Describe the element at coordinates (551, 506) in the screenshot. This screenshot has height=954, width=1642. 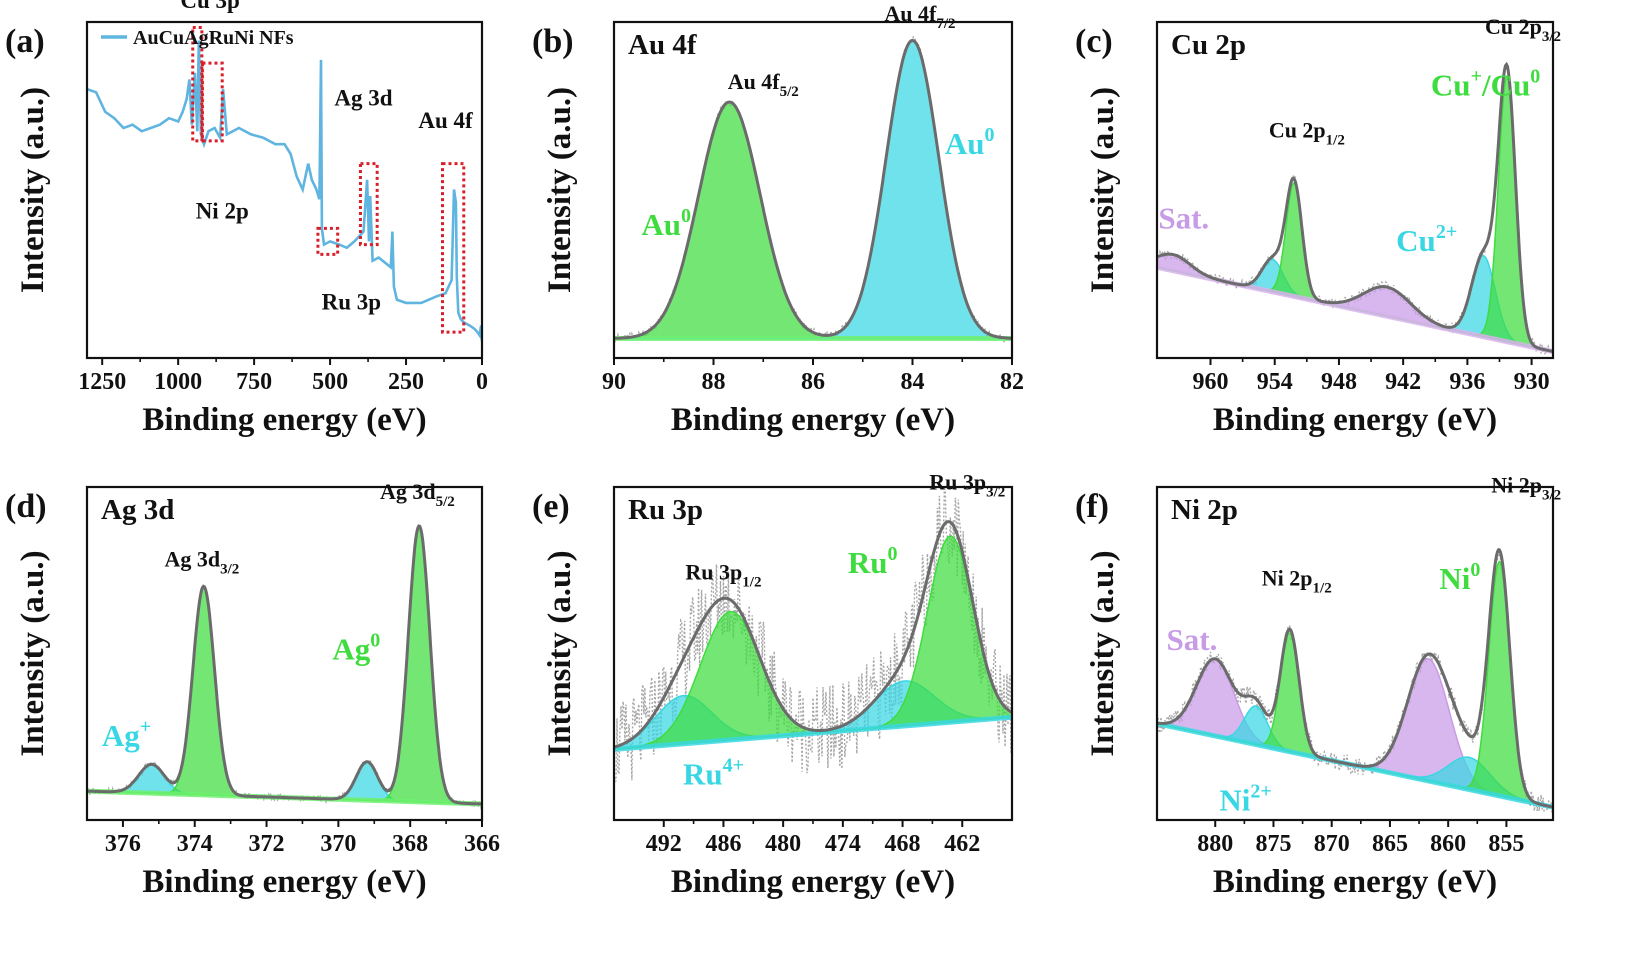
I see `panel-letter: (e)` at that location.